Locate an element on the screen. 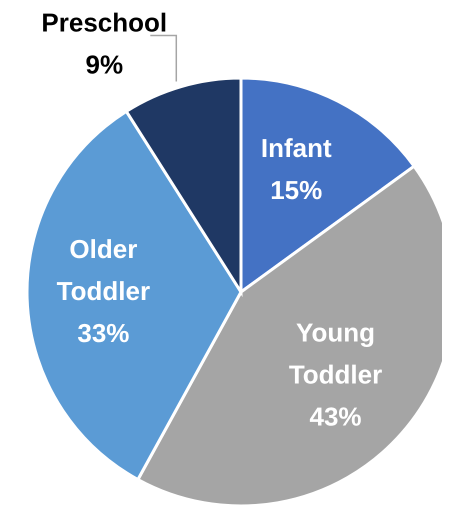 Image resolution: width=450 pixels, height=514 pixels. data-label: 33% is located at coordinates (103, 333).